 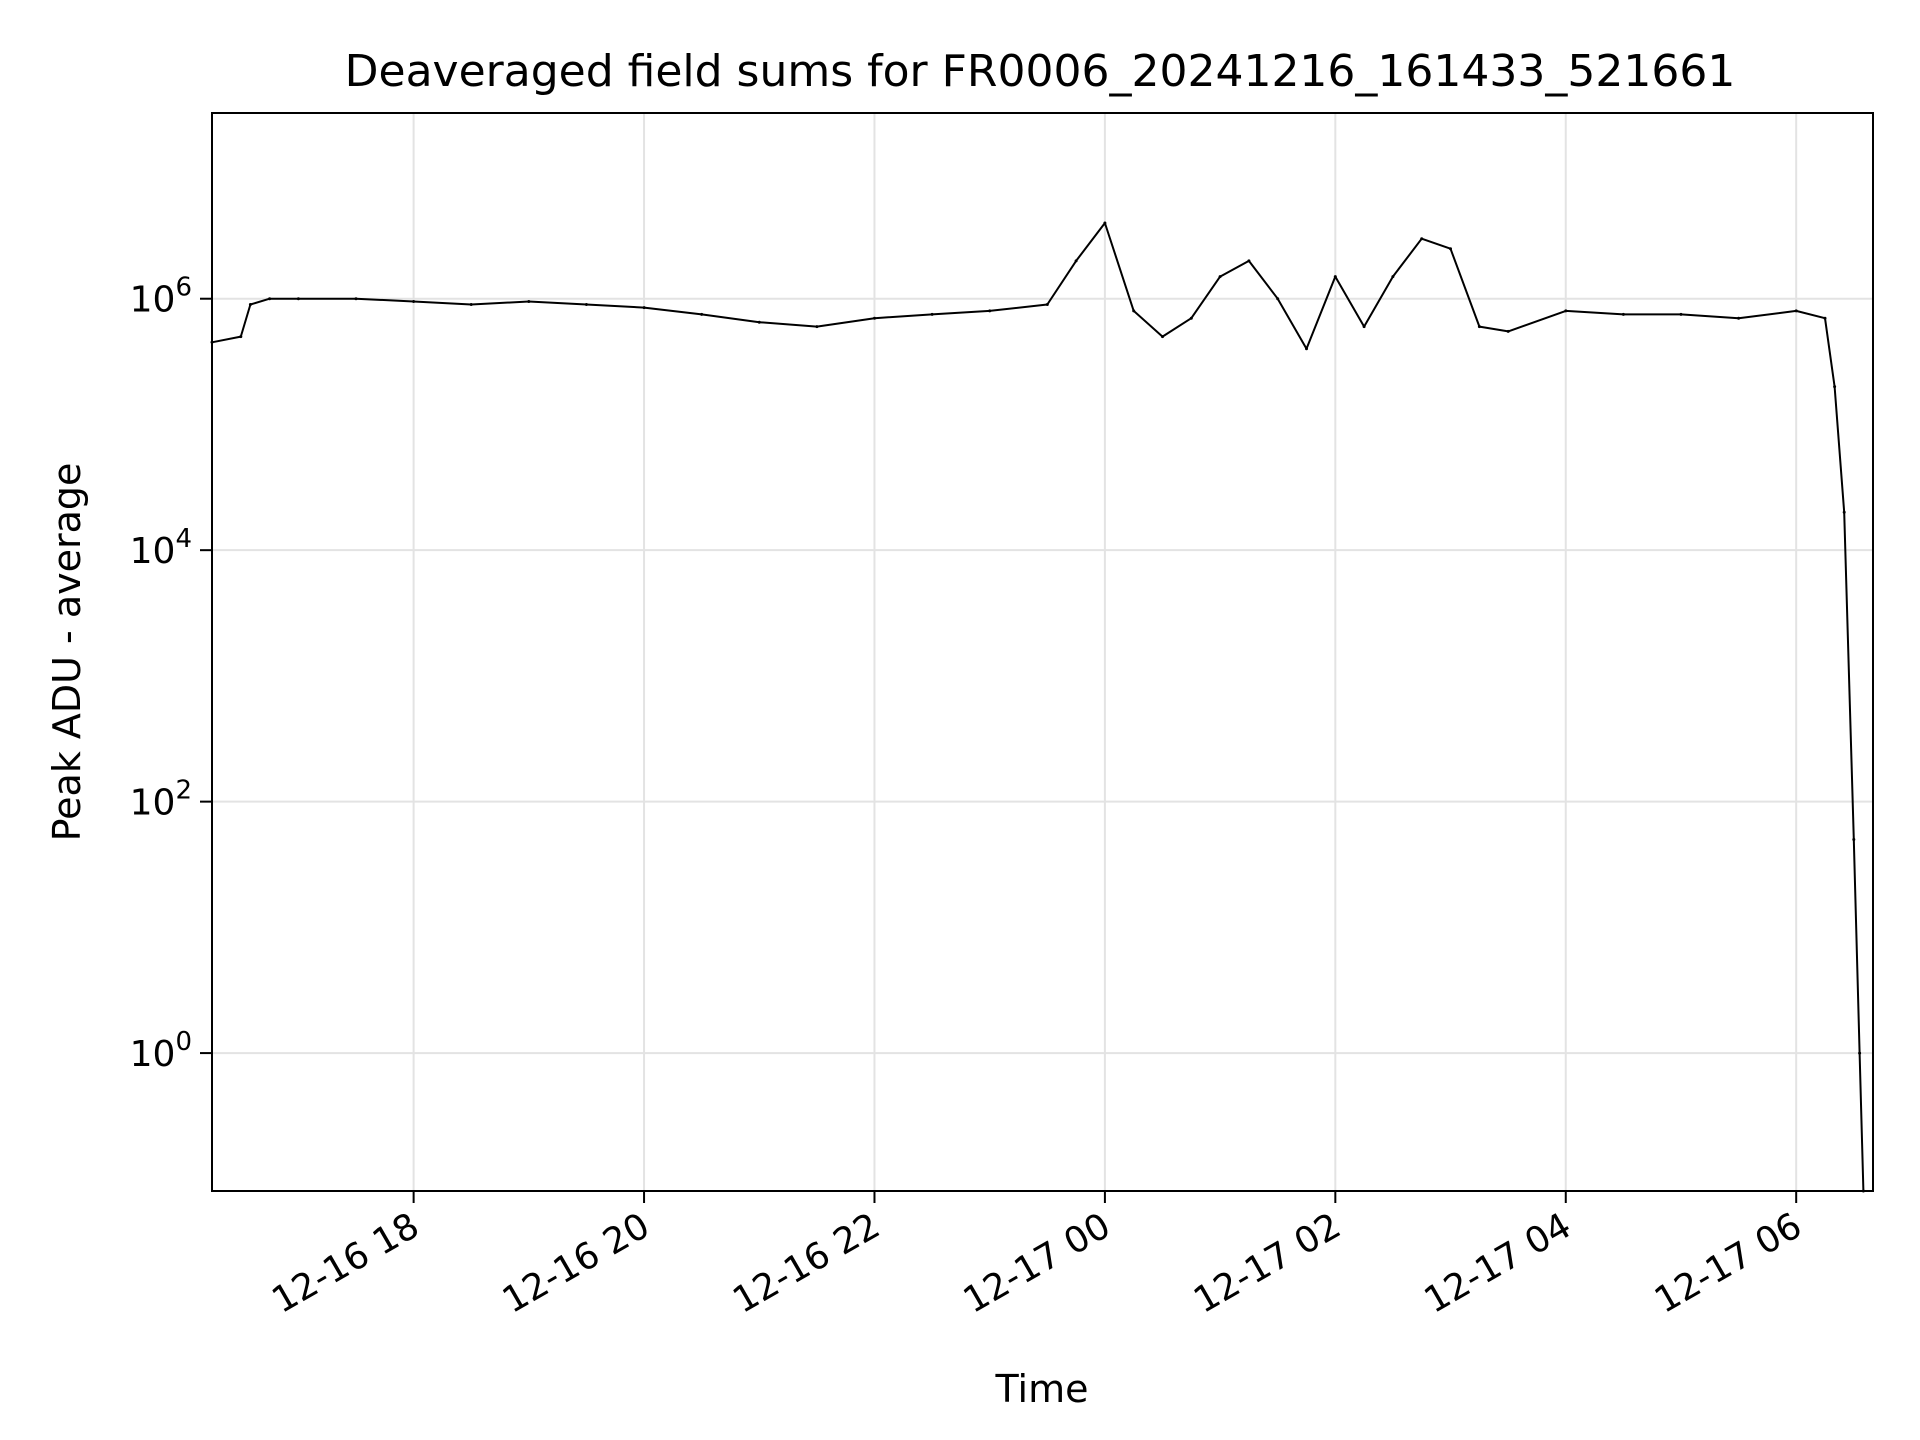 I want to click on y-tick-exponent: 0, so click(x=183, y=1042).